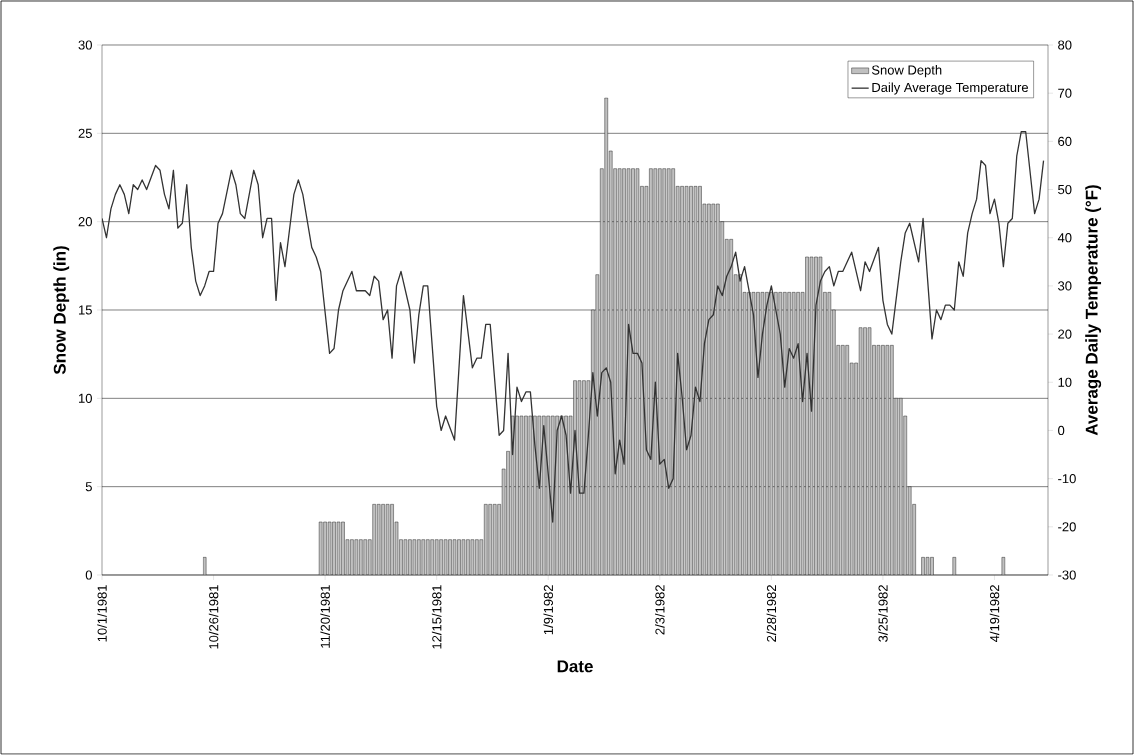 Image resolution: width=1134 pixels, height=755 pixels. I want to click on x-axis-title: Date, so click(575, 666).